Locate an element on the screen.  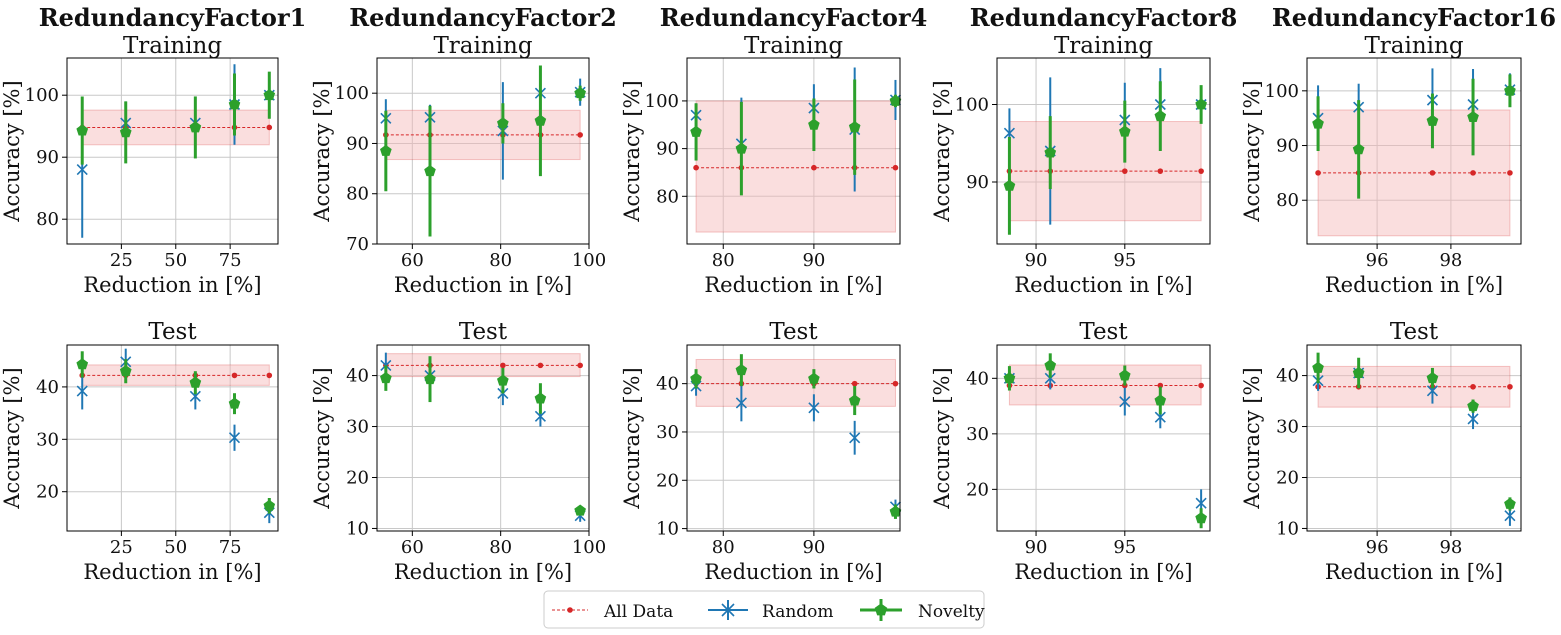
y-tick-label: 100 is located at coordinates (972, 105).